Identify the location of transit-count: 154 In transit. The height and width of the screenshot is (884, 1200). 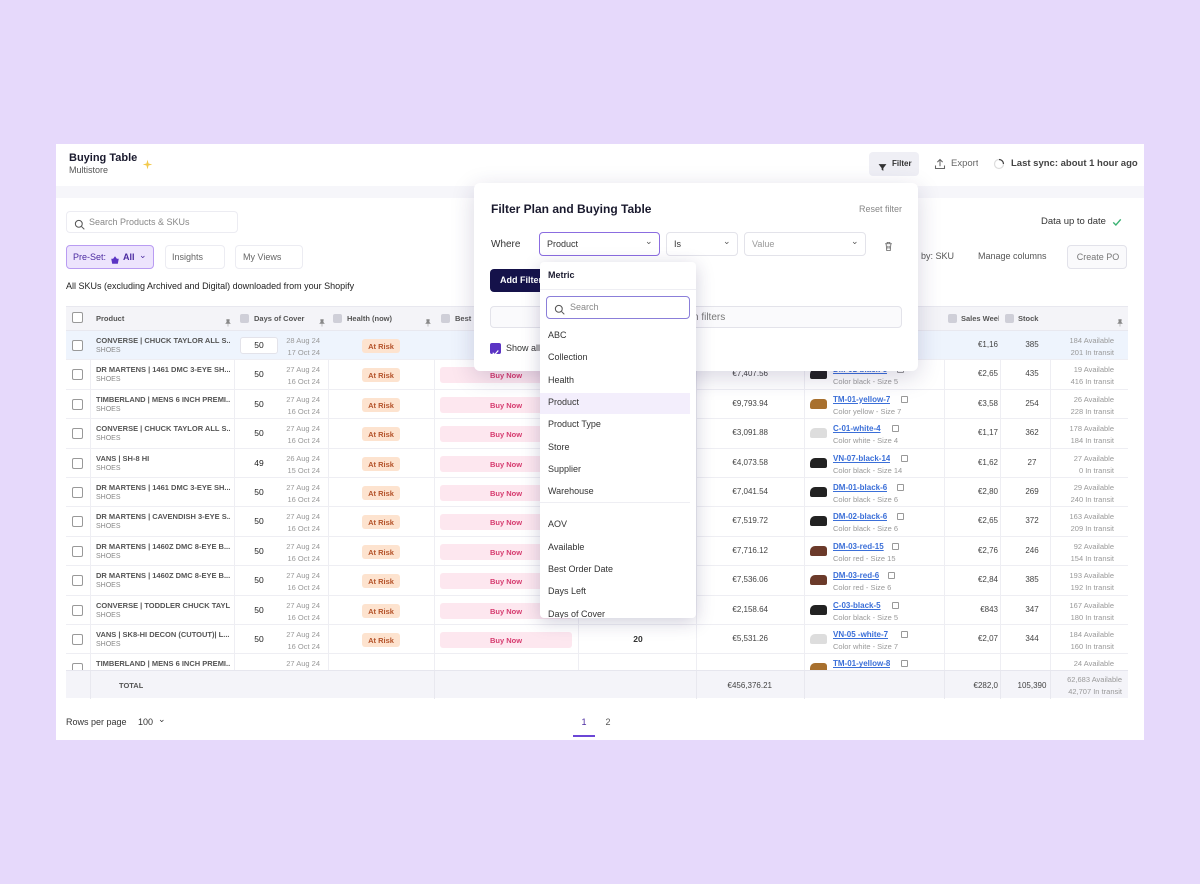
(1092, 558).